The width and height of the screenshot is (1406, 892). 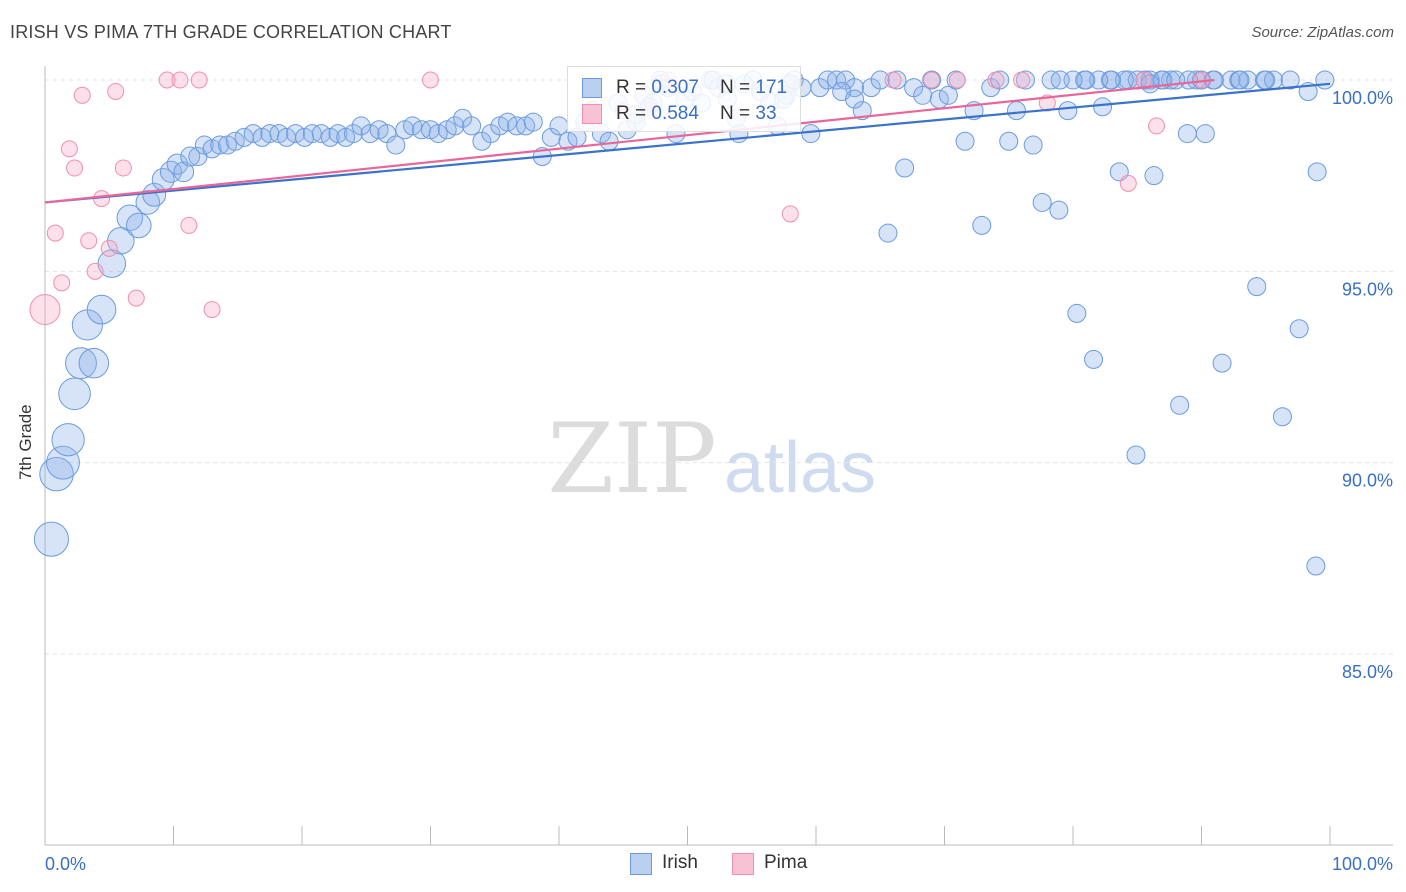 I want to click on bottom-legend-irish-label: Irish, so click(x=680, y=862).